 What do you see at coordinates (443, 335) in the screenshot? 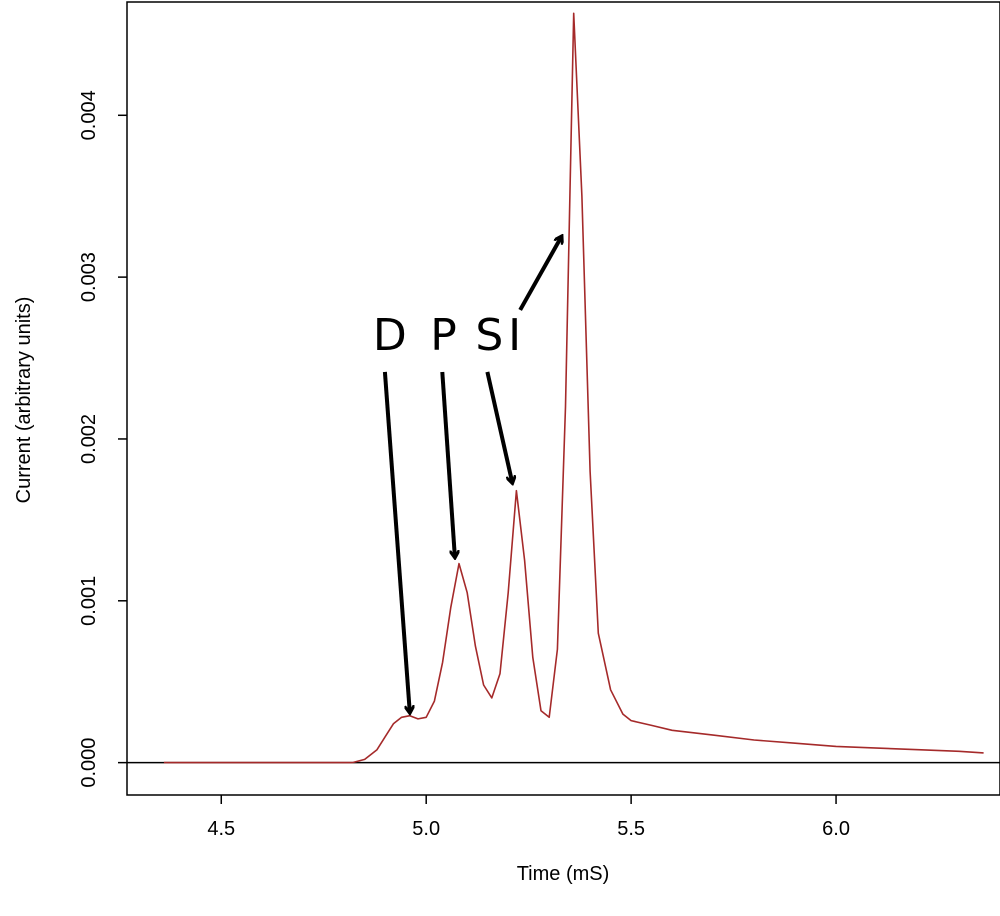
I see `annotation-label-p: P` at bounding box center [443, 335].